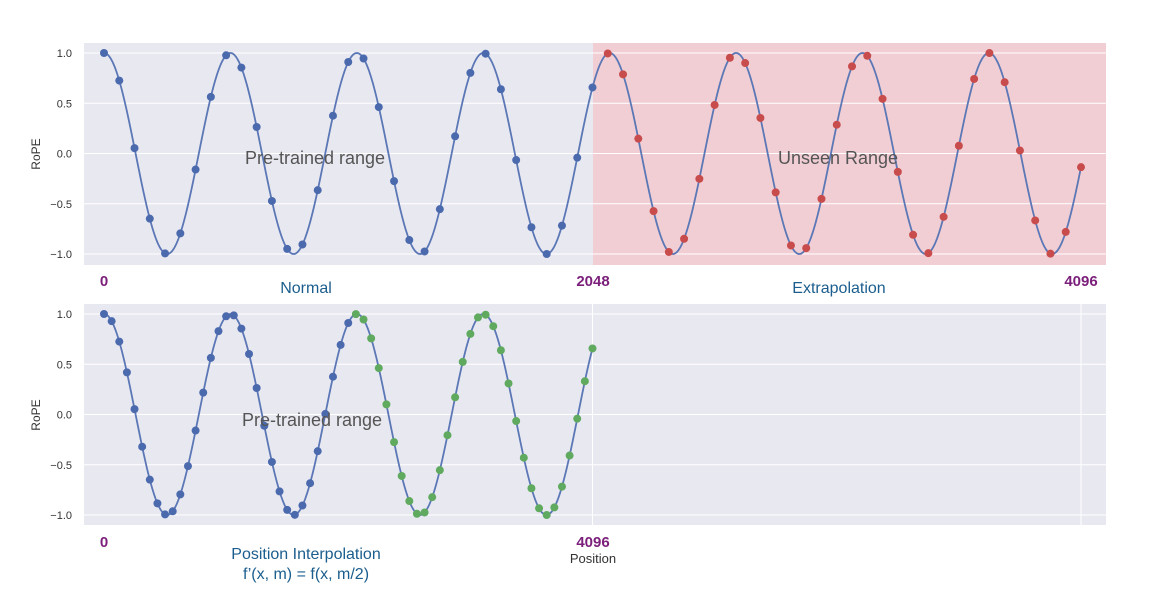 The image size is (1172, 602). Describe the element at coordinates (315, 158) in the screenshot. I see `pretrained-range-label: Pre-trained range` at that location.